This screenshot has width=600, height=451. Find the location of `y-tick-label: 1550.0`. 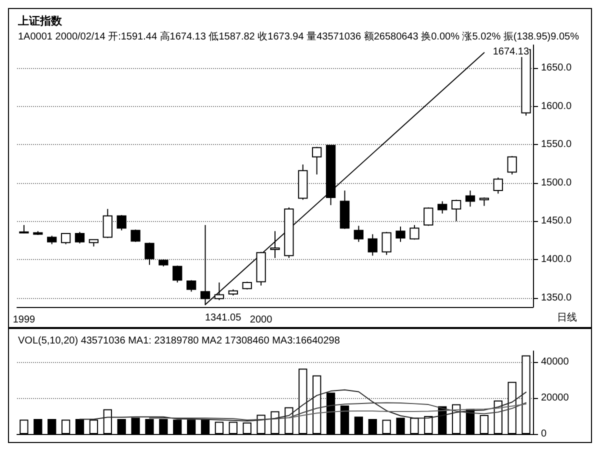

y-tick-label: 1550.0 is located at coordinates (556, 144).